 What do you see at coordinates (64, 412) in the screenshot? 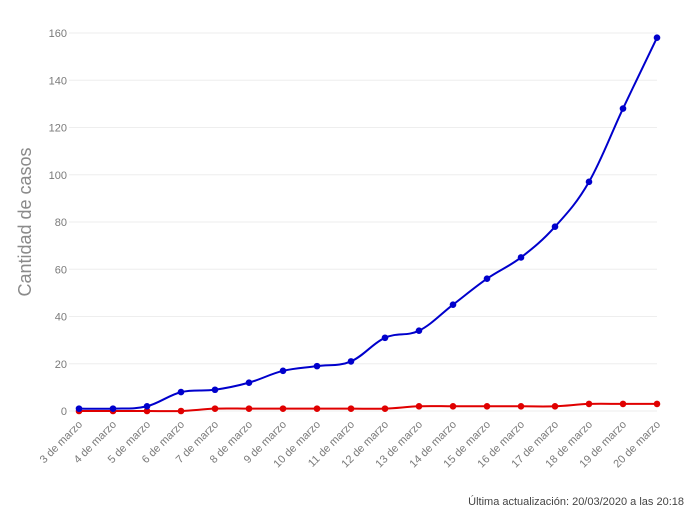
I see `y-tick-label-0: 0` at bounding box center [64, 412].